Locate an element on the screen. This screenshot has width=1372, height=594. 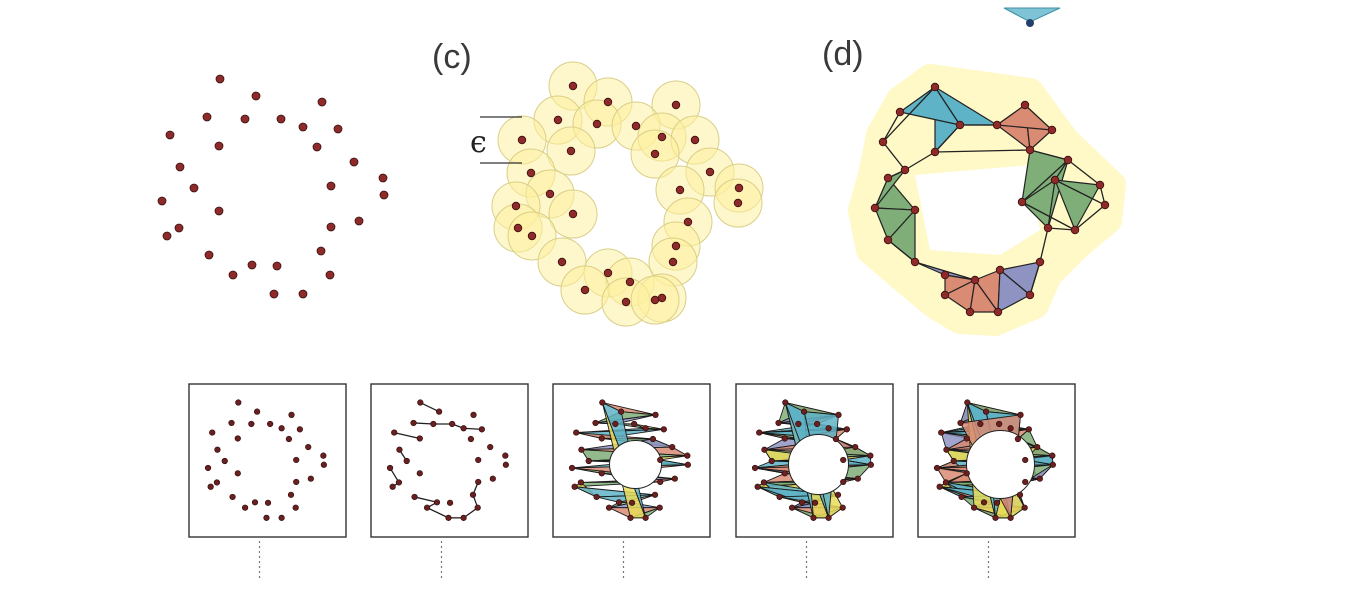
epsilon-symbol: ϵ is located at coordinates (478, 142).